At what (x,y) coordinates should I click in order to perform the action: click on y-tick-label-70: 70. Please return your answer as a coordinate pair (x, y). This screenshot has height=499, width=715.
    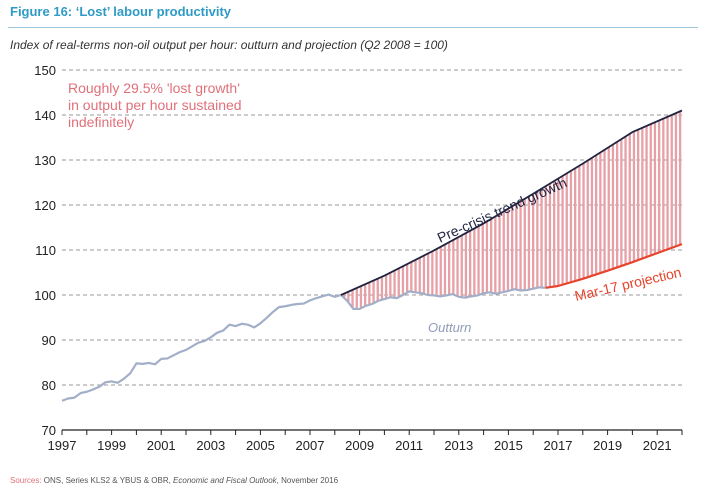
    Looking at the image, I should click on (49, 430).